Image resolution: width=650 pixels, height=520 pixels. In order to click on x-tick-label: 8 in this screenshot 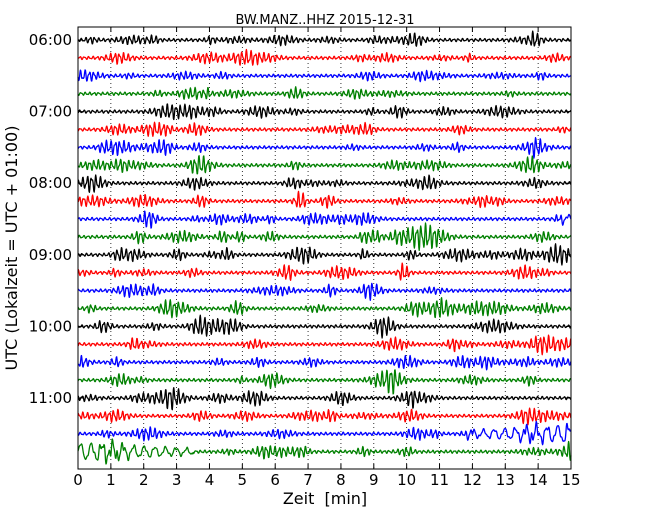, I will do `click(341, 480)`.